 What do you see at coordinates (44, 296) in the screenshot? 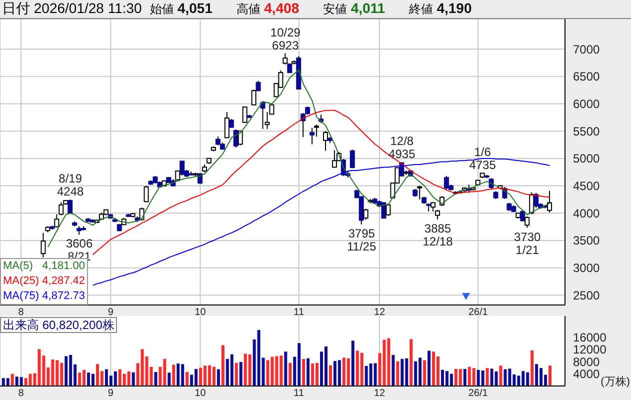
I see `series-label: MA(75) 4,872.73` at bounding box center [44, 296].